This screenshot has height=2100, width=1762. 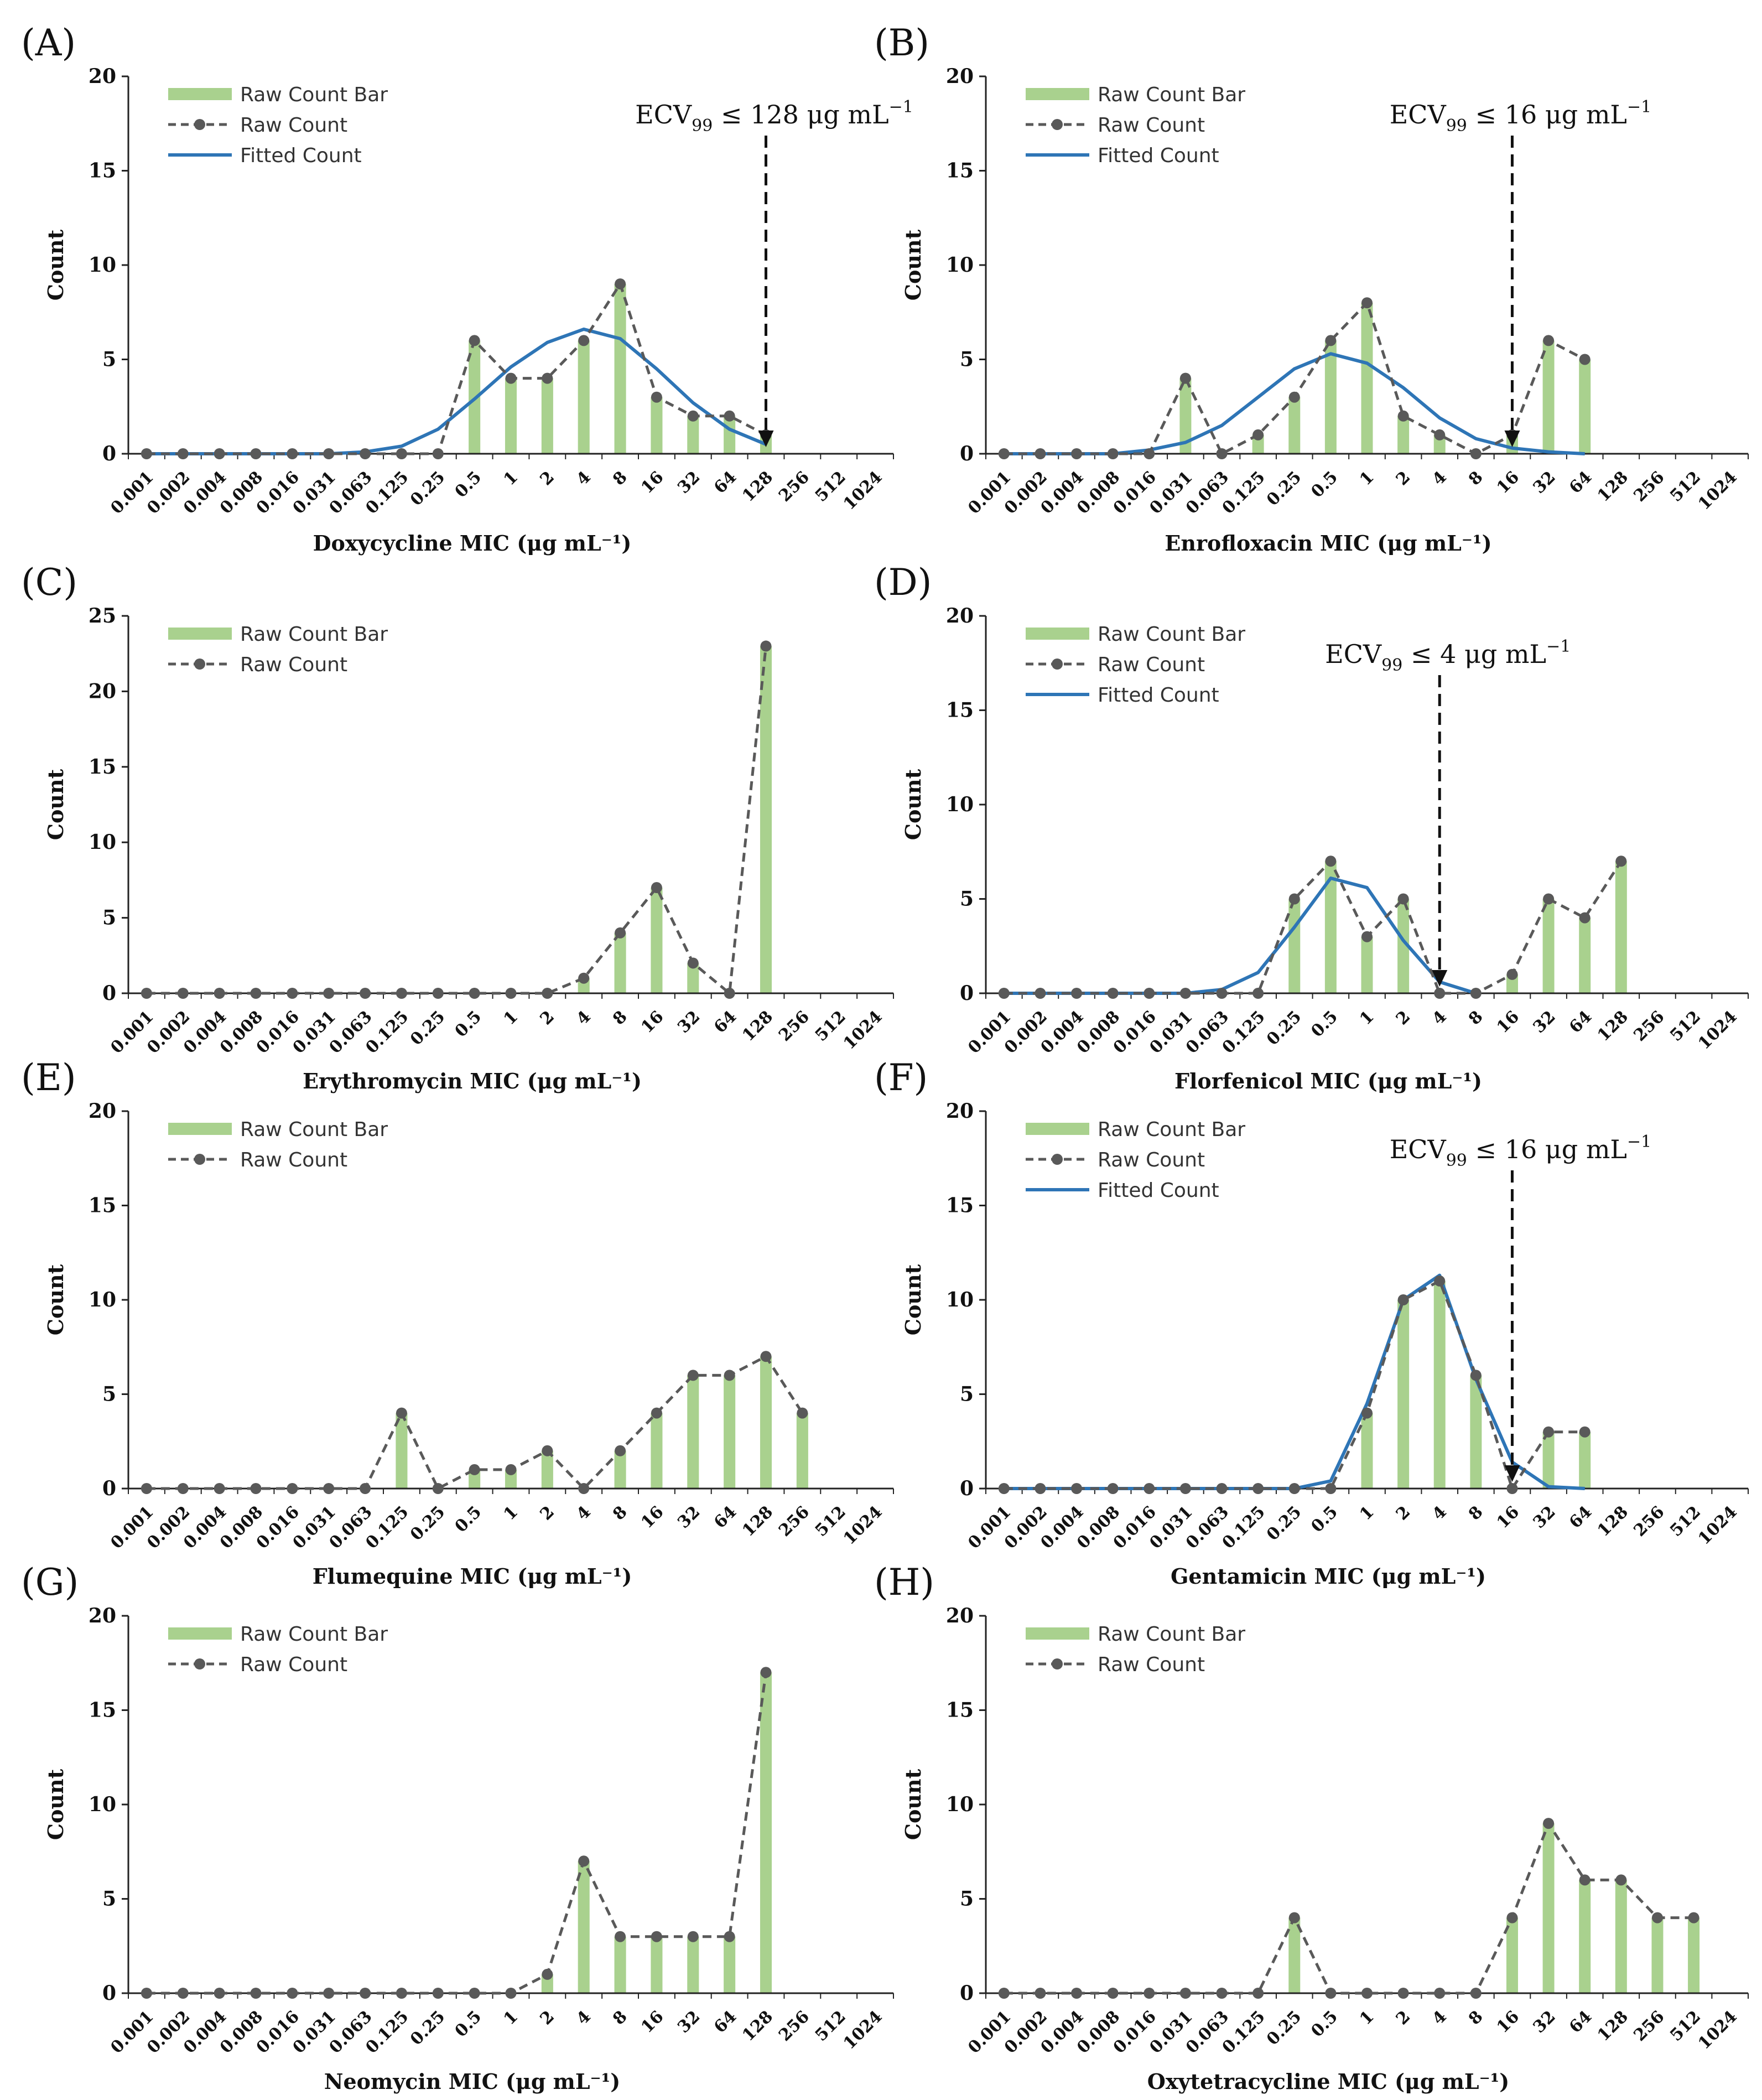 I want to click on panel-label: (H), so click(x=904, y=1583).